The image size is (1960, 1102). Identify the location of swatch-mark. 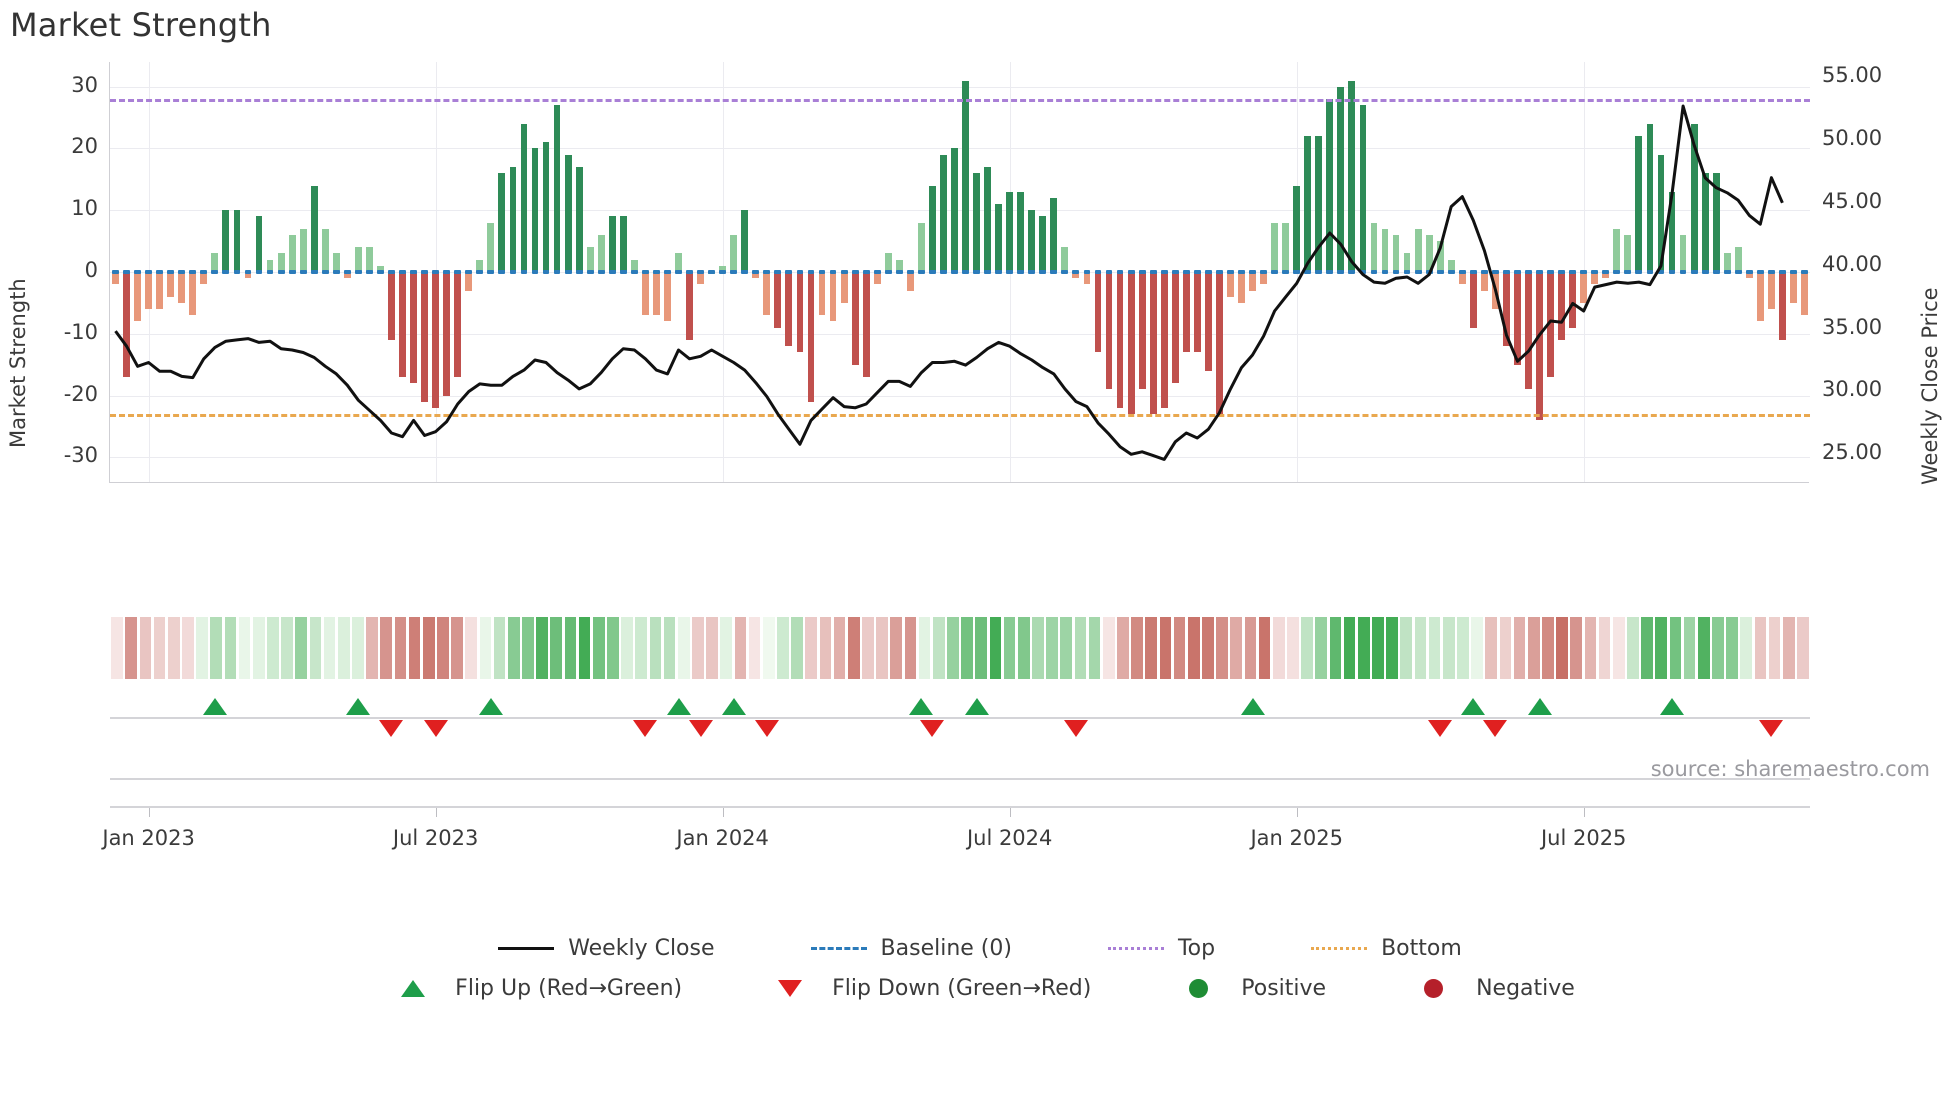
(526, 948).